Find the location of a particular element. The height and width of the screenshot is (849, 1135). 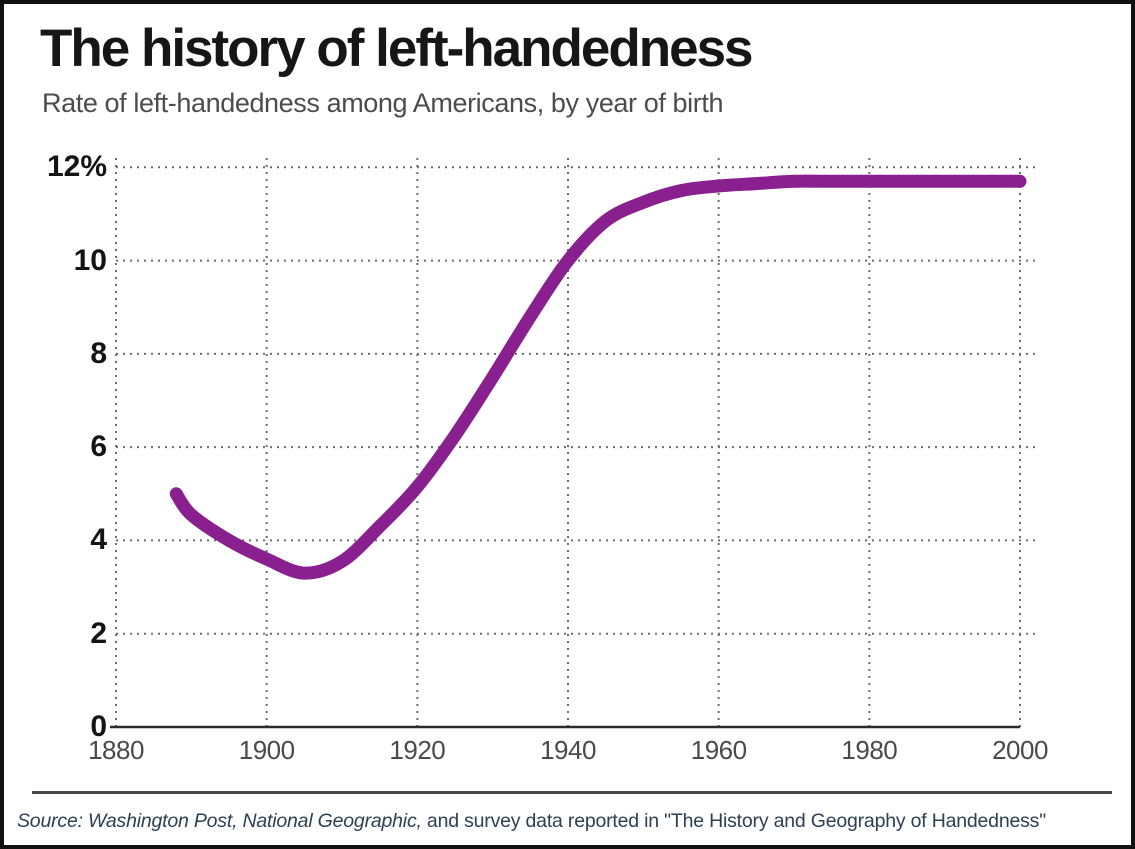

y-tick-label: 12% is located at coordinates (76, 167).